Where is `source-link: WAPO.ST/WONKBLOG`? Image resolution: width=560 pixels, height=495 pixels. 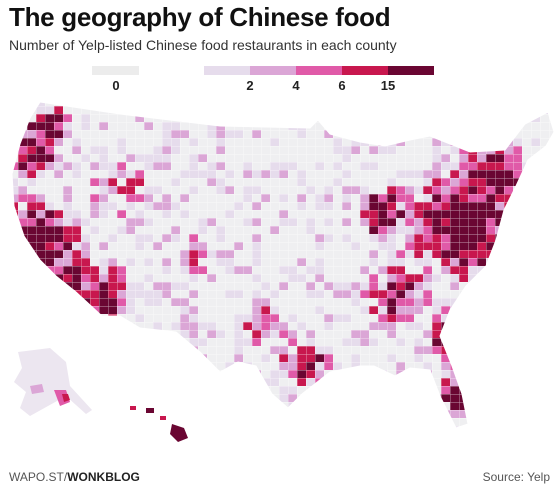 source-link: WAPO.ST/WONKBLOG is located at coordinates (74, 477).